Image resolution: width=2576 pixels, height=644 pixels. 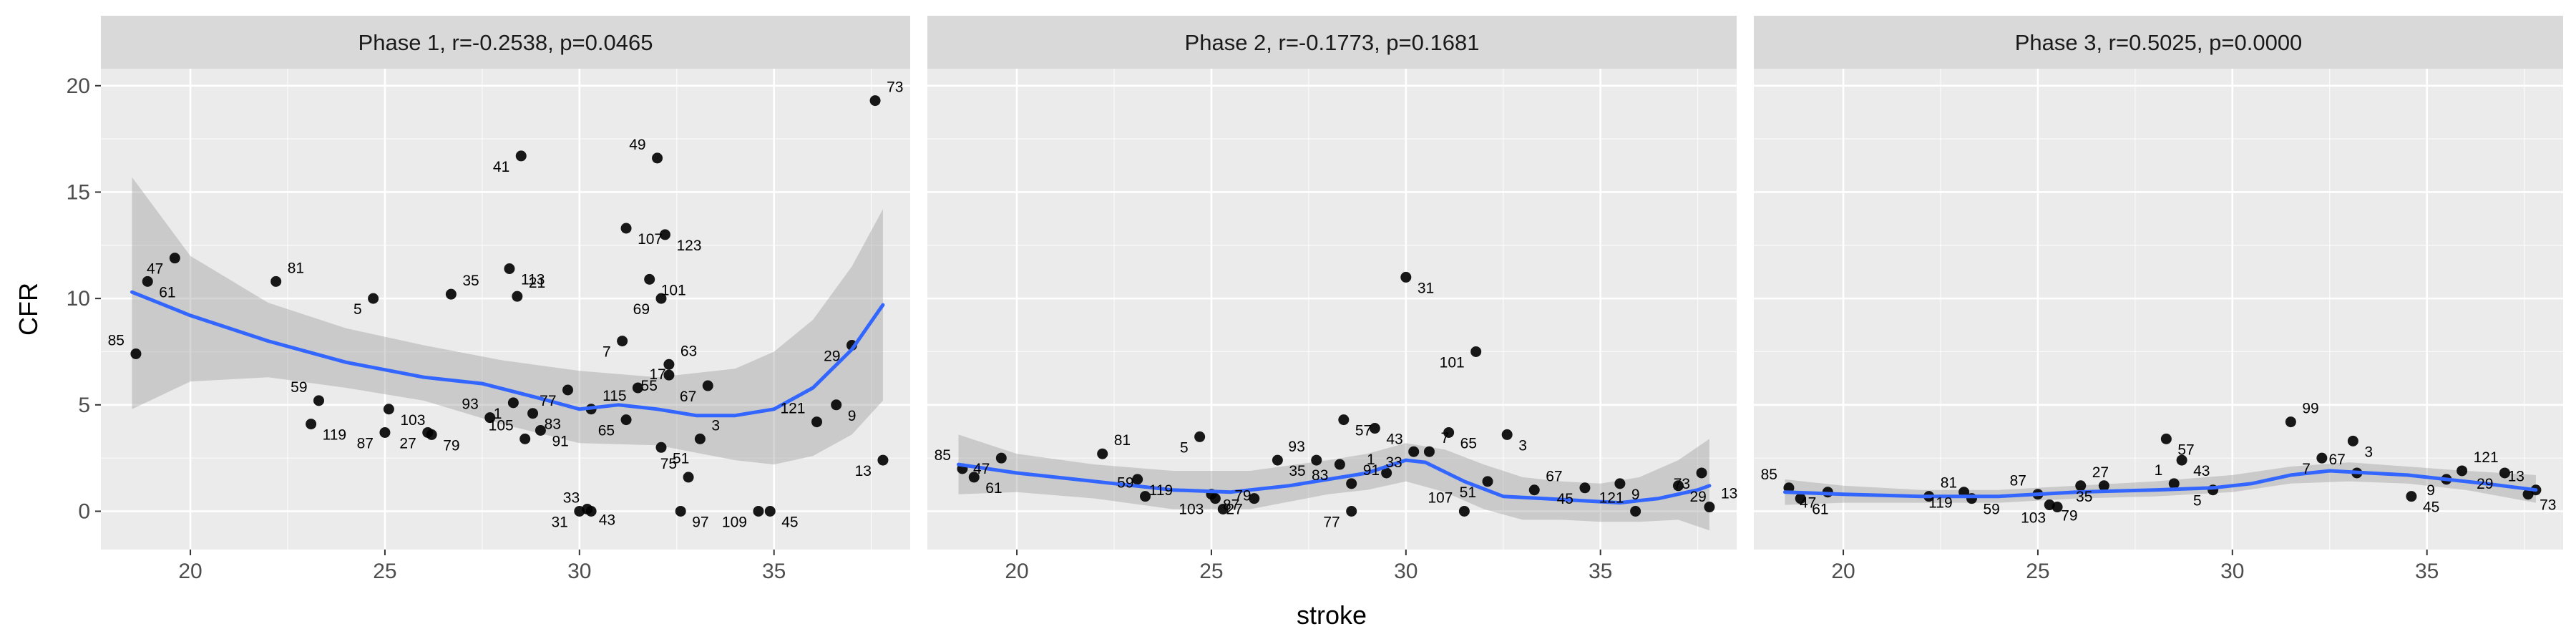 I want to click on point-label: 41, so click(x=501, y=167).